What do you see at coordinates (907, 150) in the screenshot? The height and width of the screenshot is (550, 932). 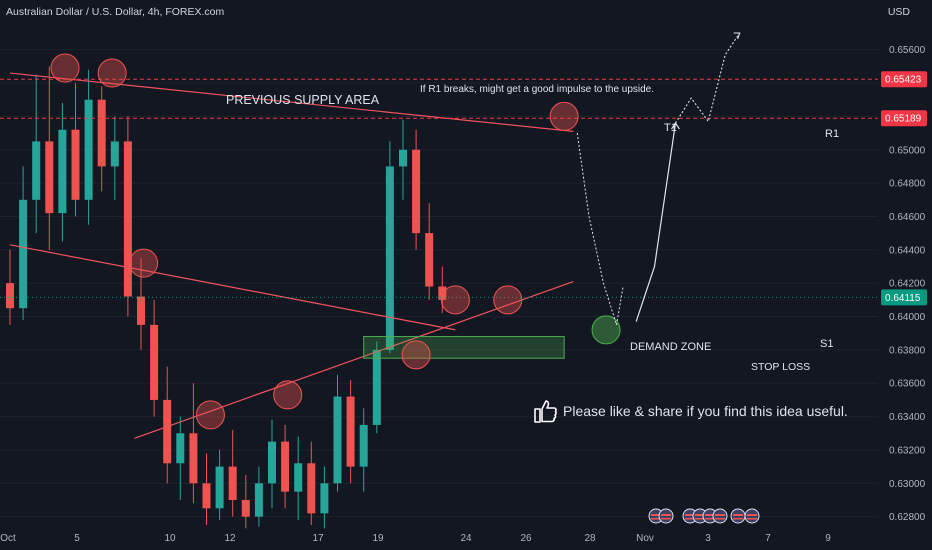 I see `y-tick-label: 0.65000` at bounding box center [907, 150].